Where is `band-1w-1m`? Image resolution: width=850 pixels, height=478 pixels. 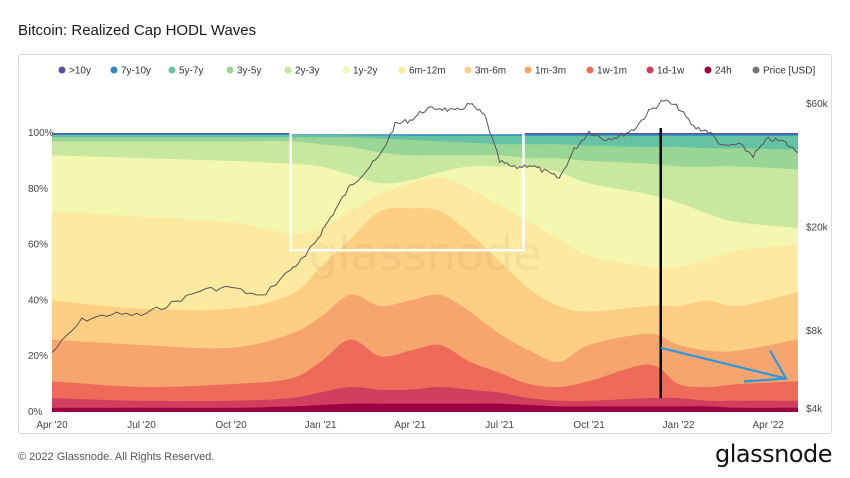 band-1w-1m is located at coordinates (425, 375).